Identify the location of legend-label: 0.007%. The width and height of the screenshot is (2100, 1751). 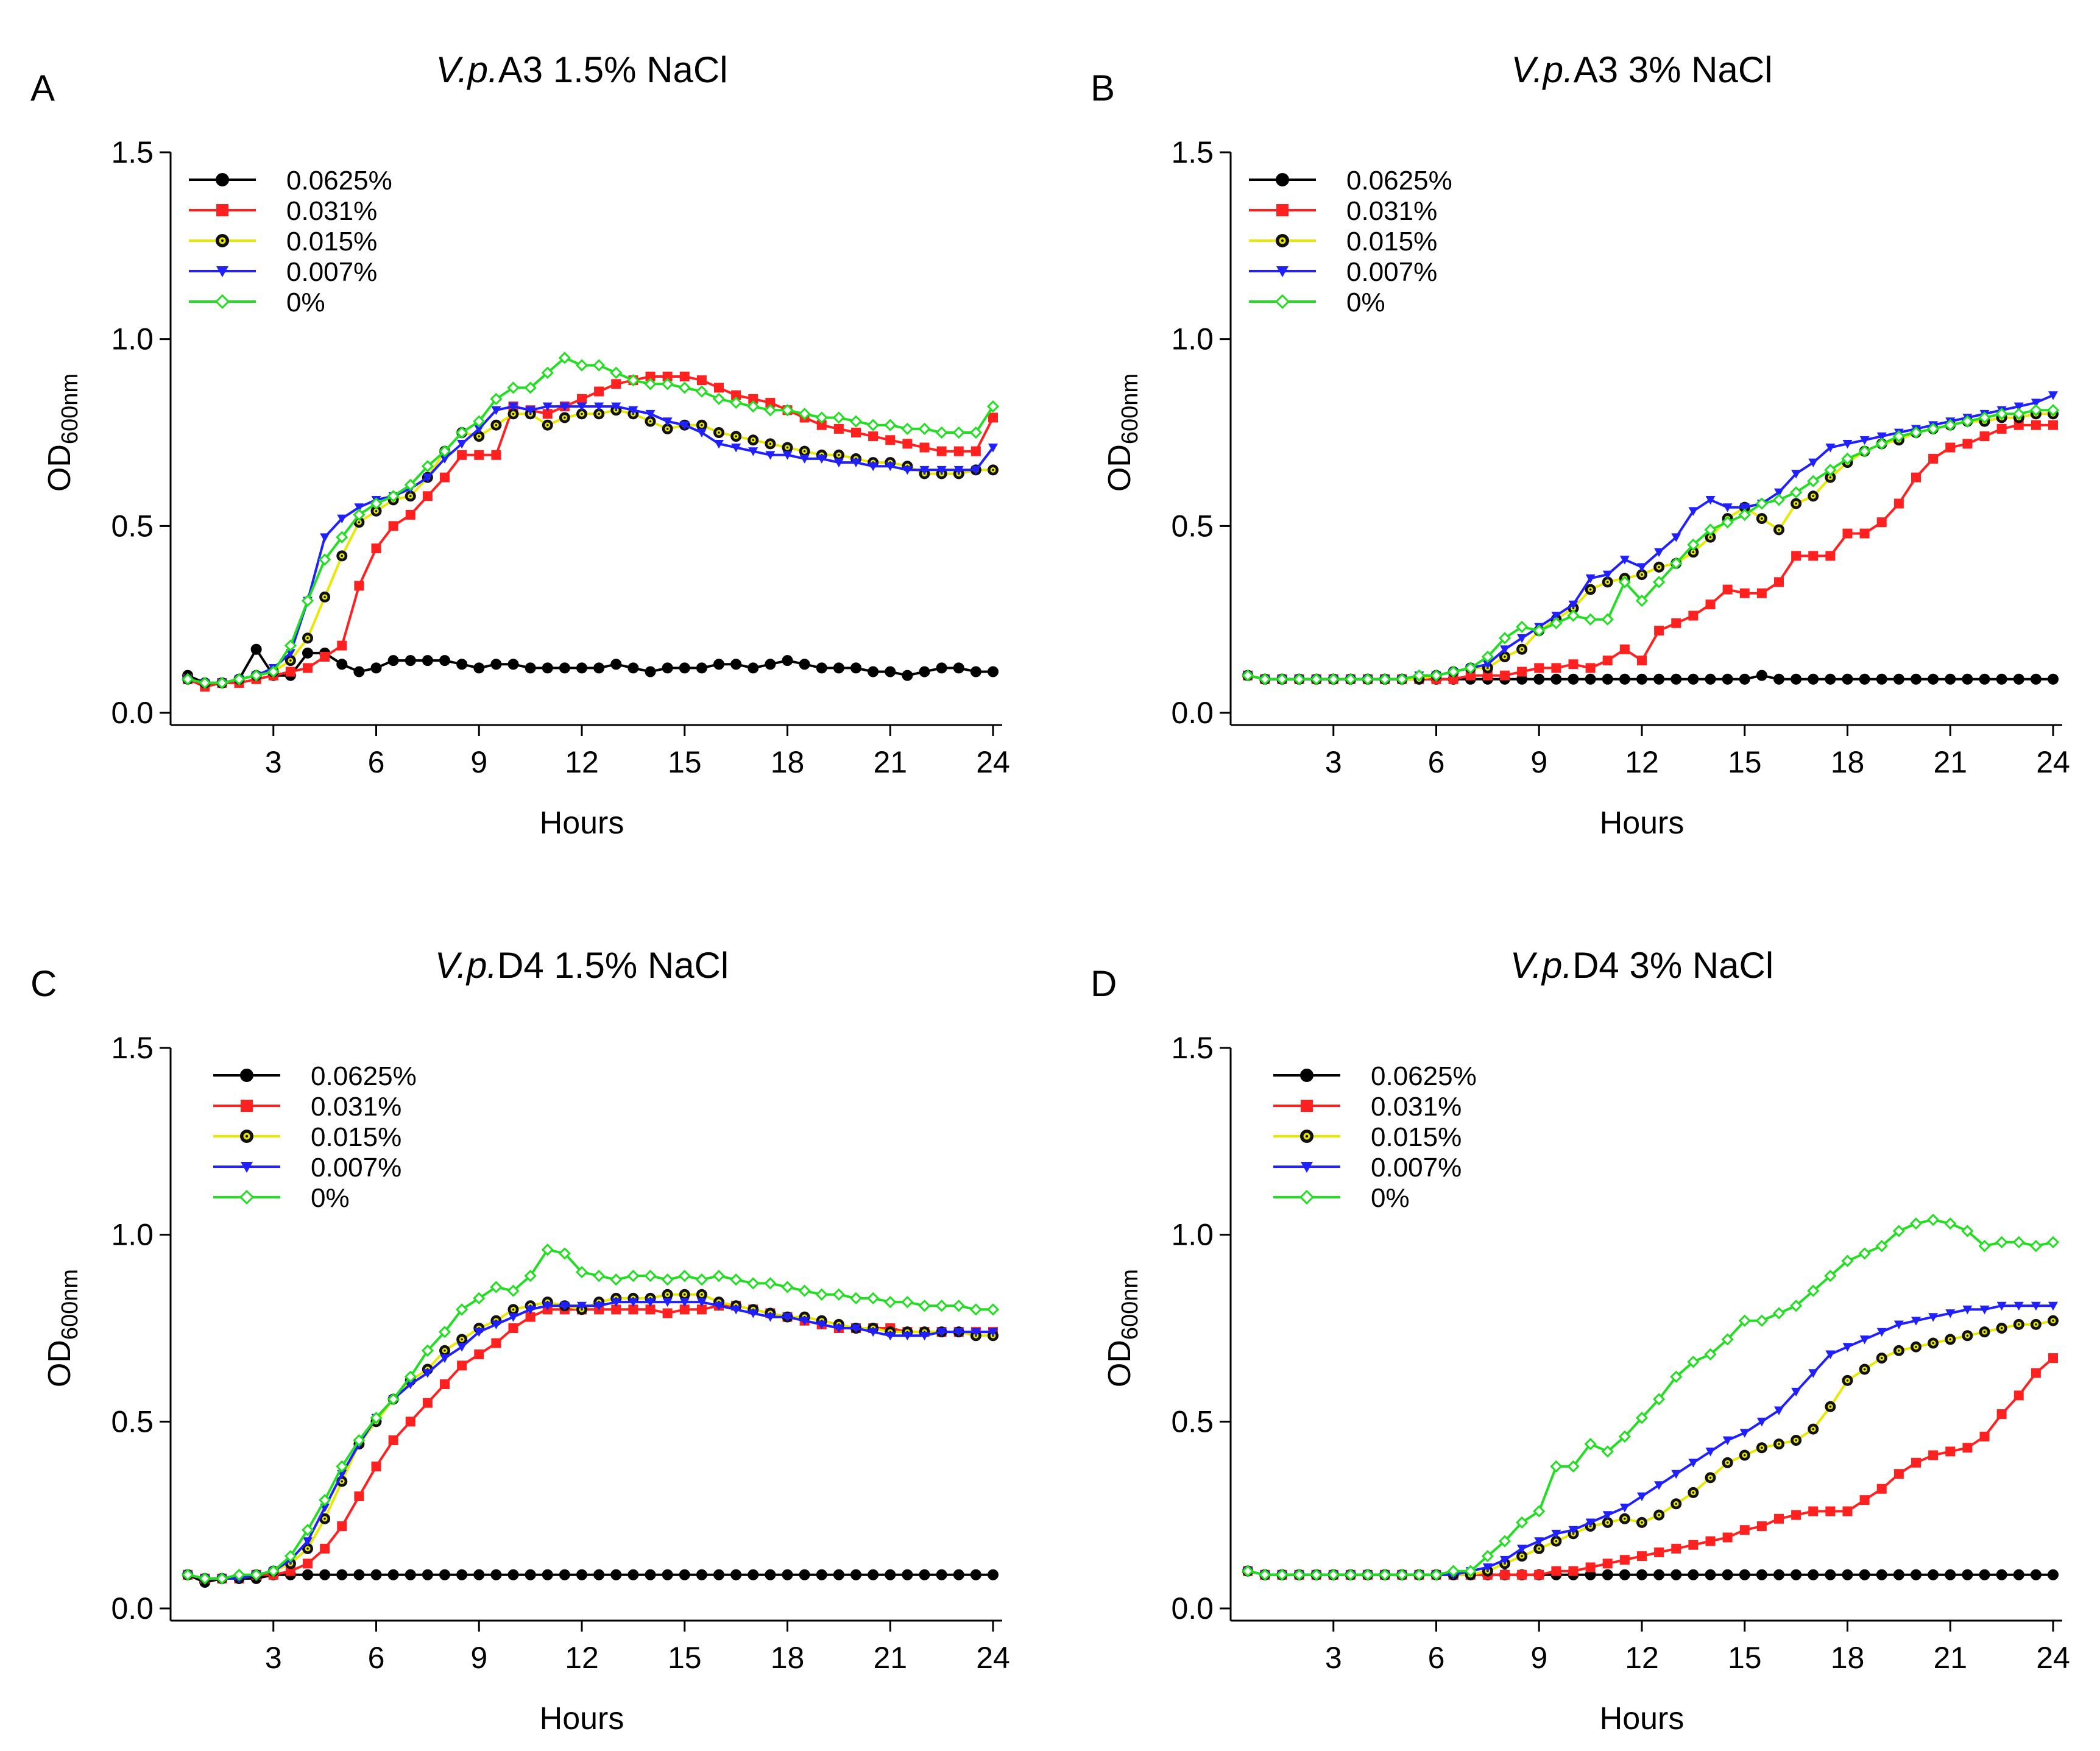
(332, 272).